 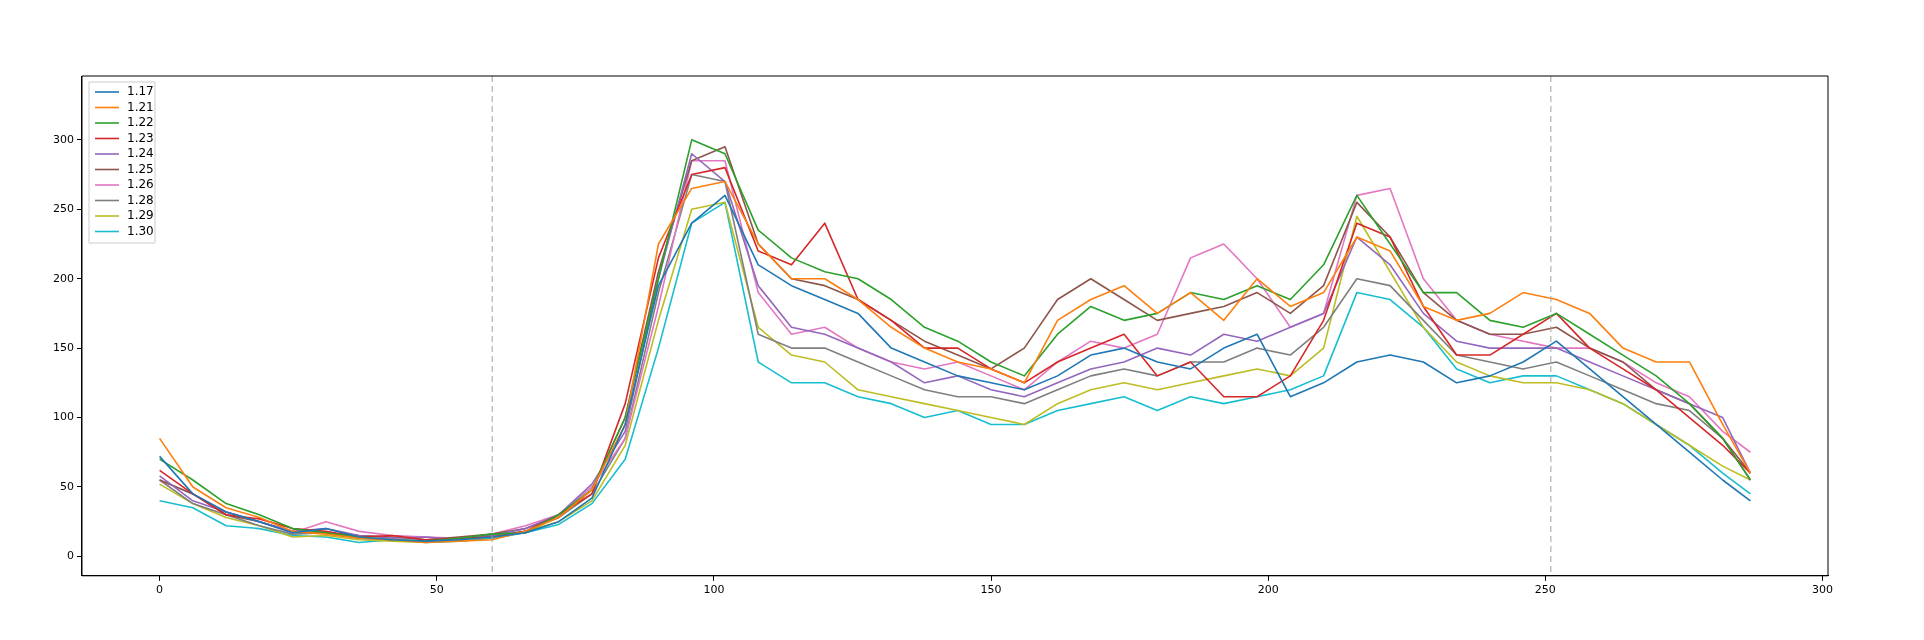 What do you see at coordinates (140, 91) in the screenshot?
I see `legend-label: 1.17` at bounding box center [140, 91].